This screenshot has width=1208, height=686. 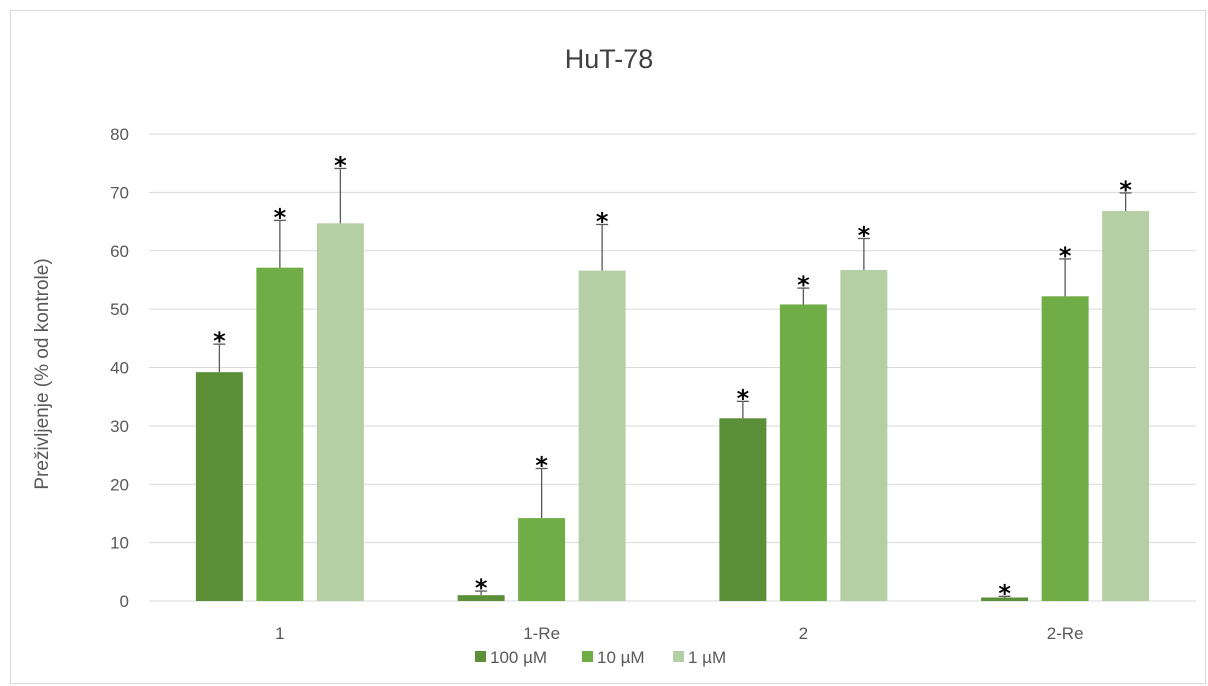 What do you see at coordinates (1065, 633) in the screenshot?
I see `x-tick-label: 2-Re` at bounding box center [1065, 633].